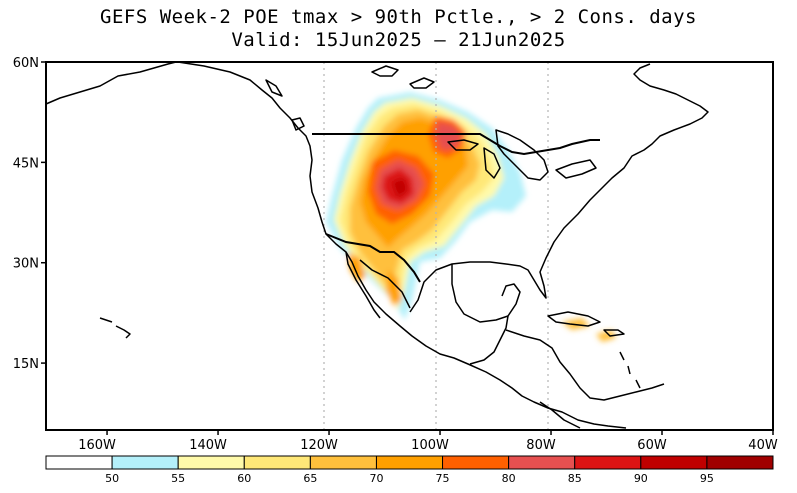  I want to click on colorbar-label: 75, so click(443, 478).